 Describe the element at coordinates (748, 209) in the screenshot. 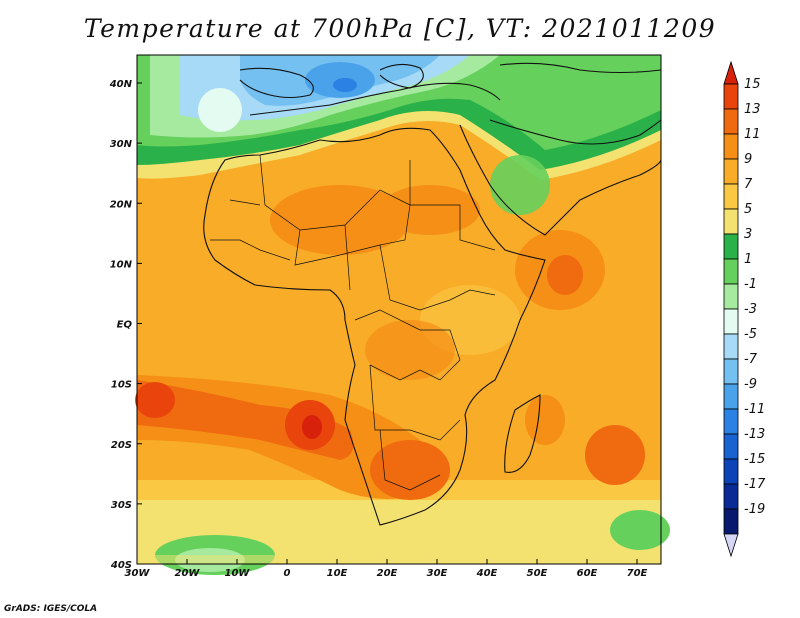

I see `colorbar-label: 5` at that location.